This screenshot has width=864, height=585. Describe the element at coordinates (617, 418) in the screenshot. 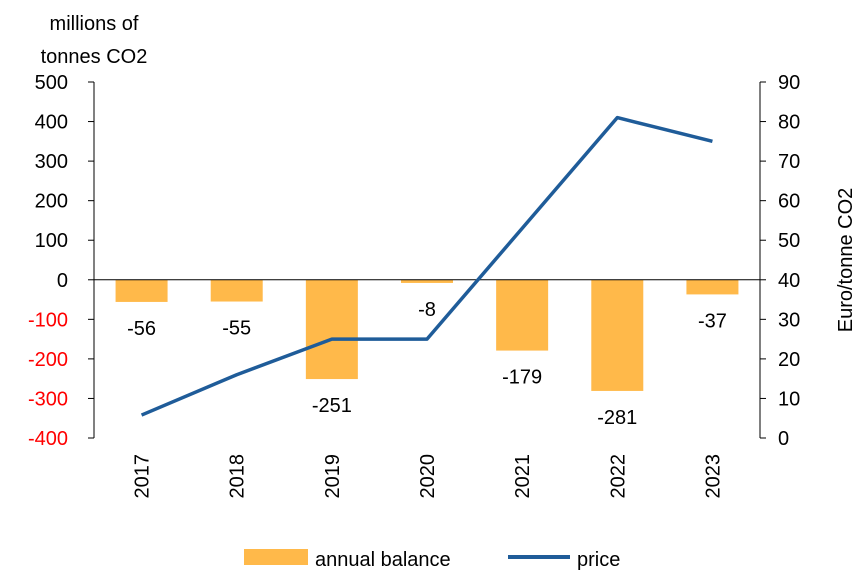

I see `data-label-2022: -281` at that location.